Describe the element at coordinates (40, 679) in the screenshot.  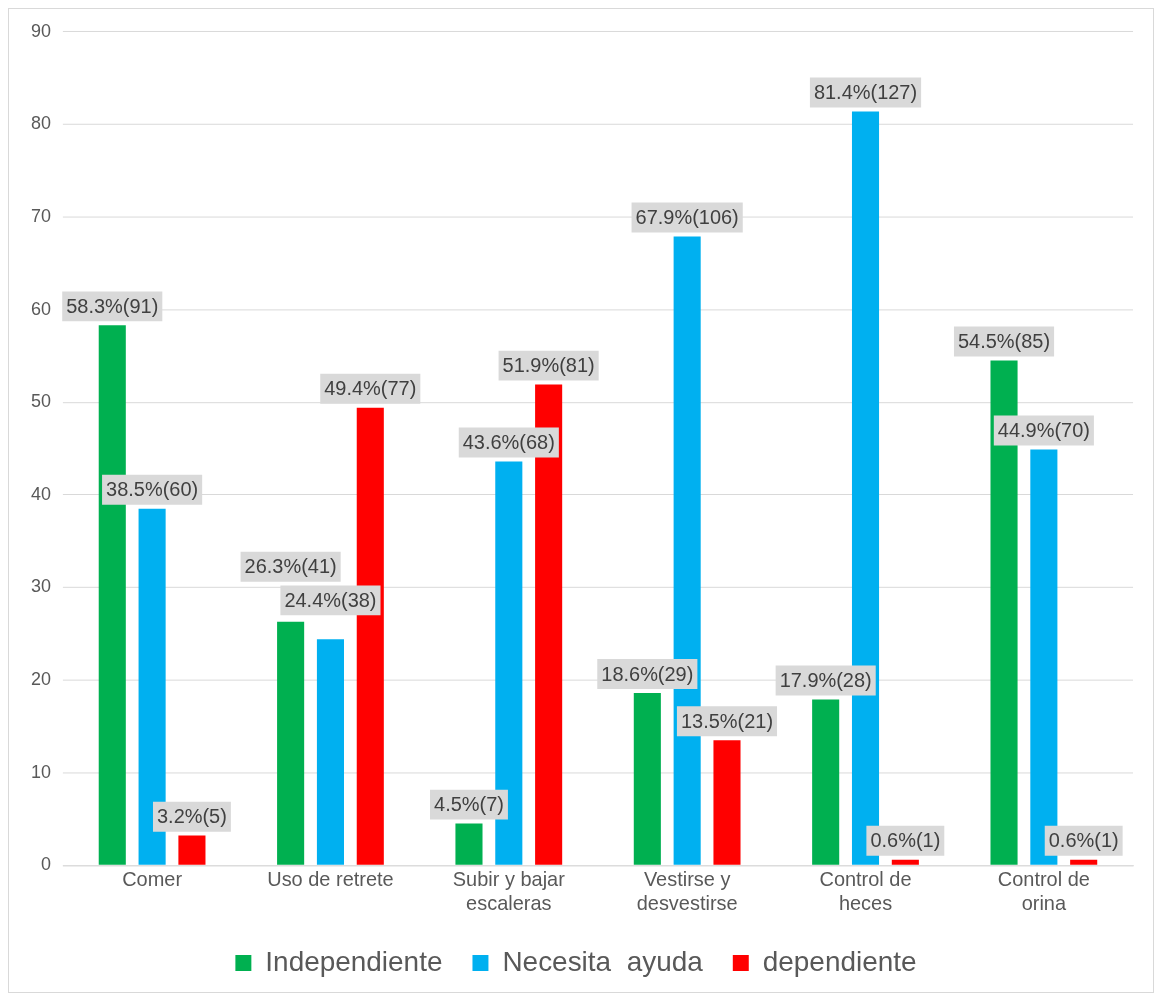
I see `y-tick-label: 20` at that location.